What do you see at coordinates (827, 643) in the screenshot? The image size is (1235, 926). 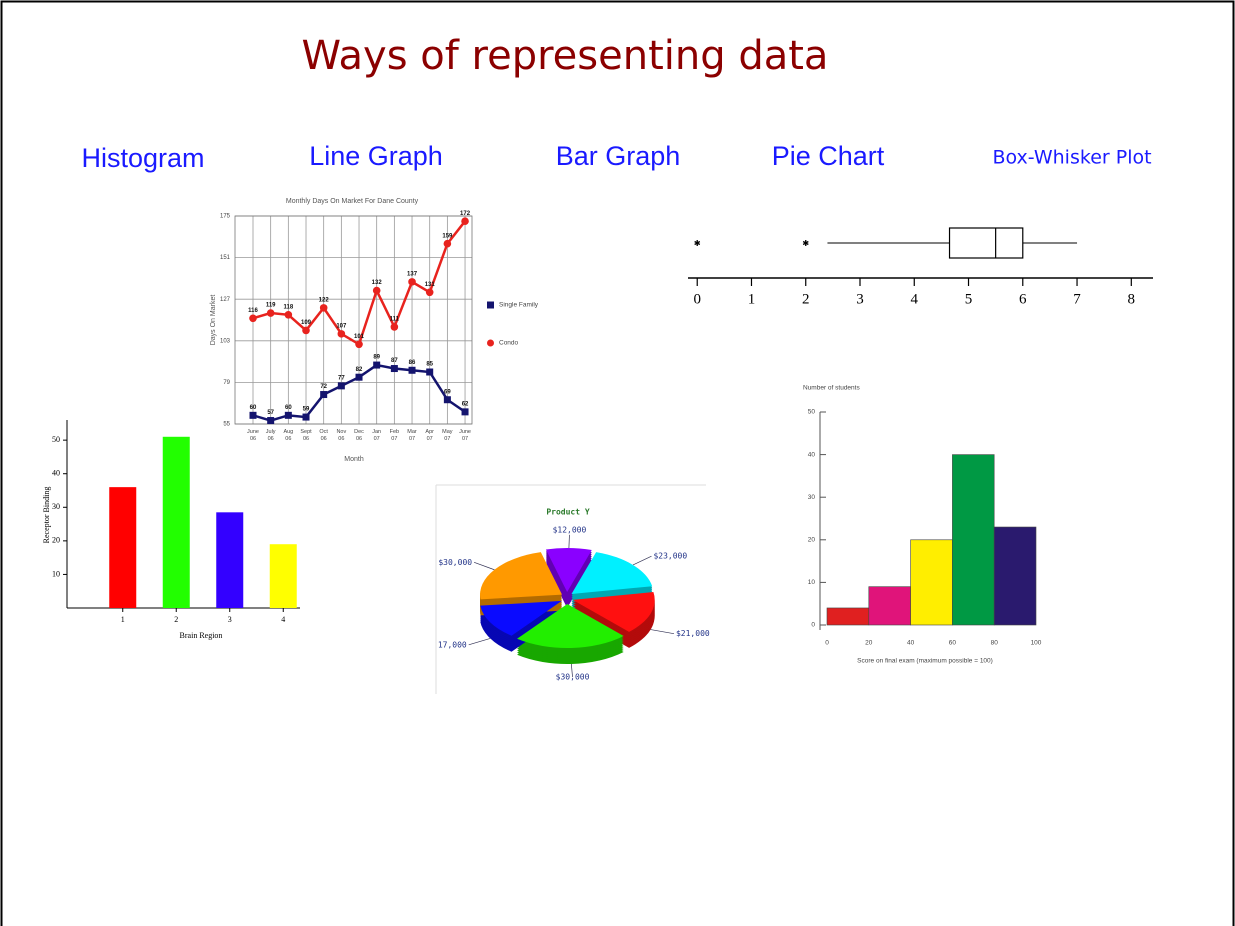 I see `x-tick-label: 0` at bounding box center [827, 643].